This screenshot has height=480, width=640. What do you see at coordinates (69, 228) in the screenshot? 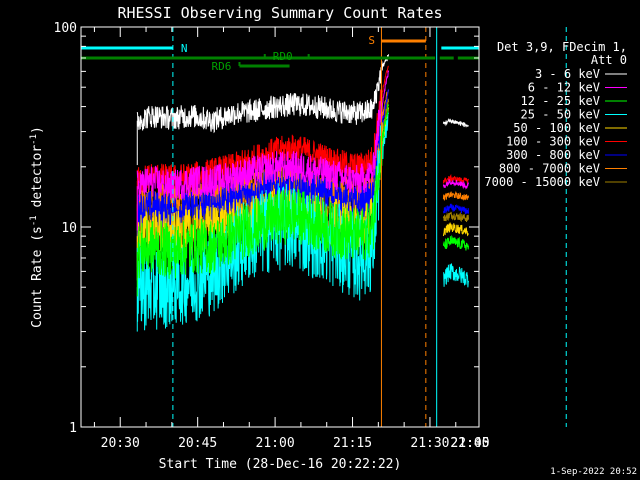
I see `y-tick-label: 10` at bounding box center [69, 228].